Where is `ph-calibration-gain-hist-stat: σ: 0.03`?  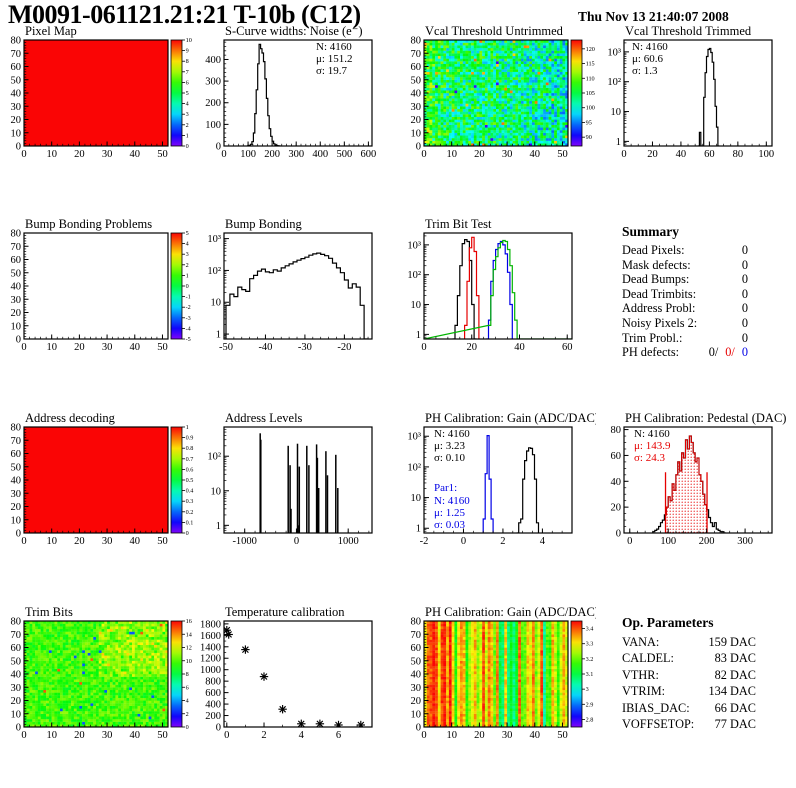 ph-calibration-gain-hist-stat: σ: 0.03 is located at coordinates (449, 525).